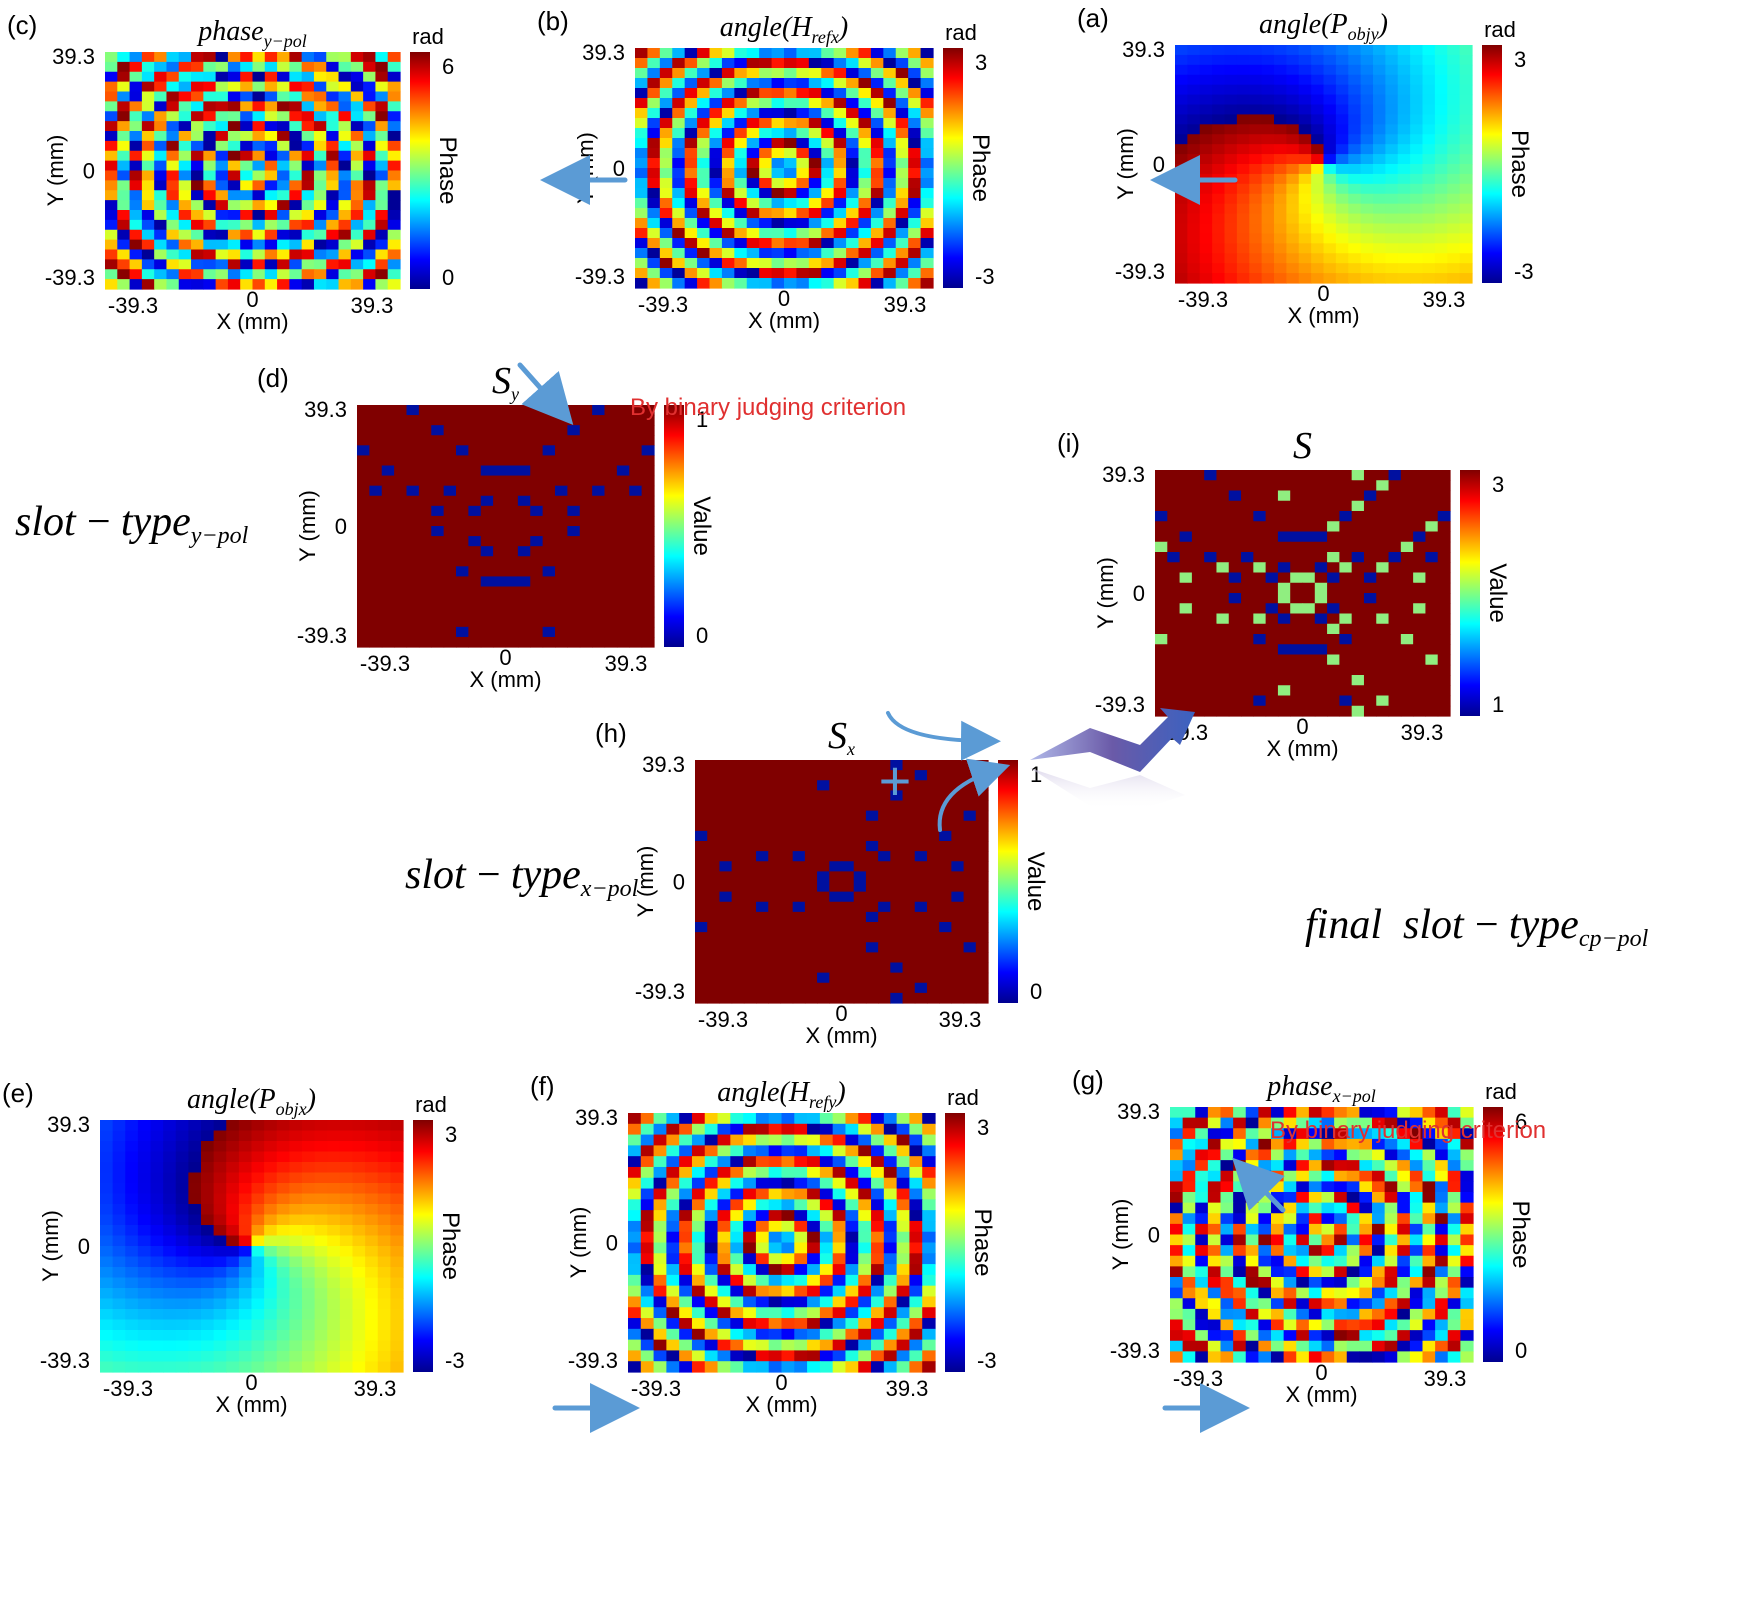 This screenshot has width=1763, height=1604. I want to click on x-tick-label: 39.3, so click(1422, 732).